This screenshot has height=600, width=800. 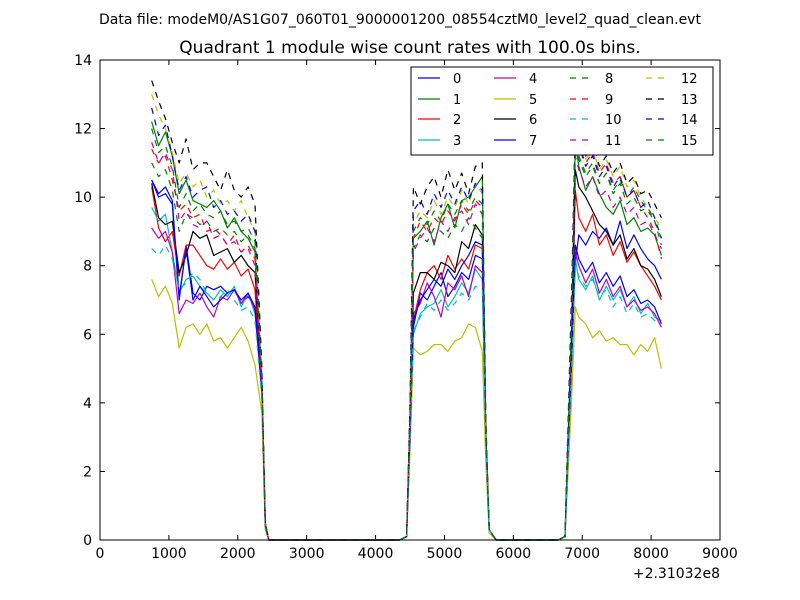 I want to click on legend-label-2: 2, so click(x=457, y=120).